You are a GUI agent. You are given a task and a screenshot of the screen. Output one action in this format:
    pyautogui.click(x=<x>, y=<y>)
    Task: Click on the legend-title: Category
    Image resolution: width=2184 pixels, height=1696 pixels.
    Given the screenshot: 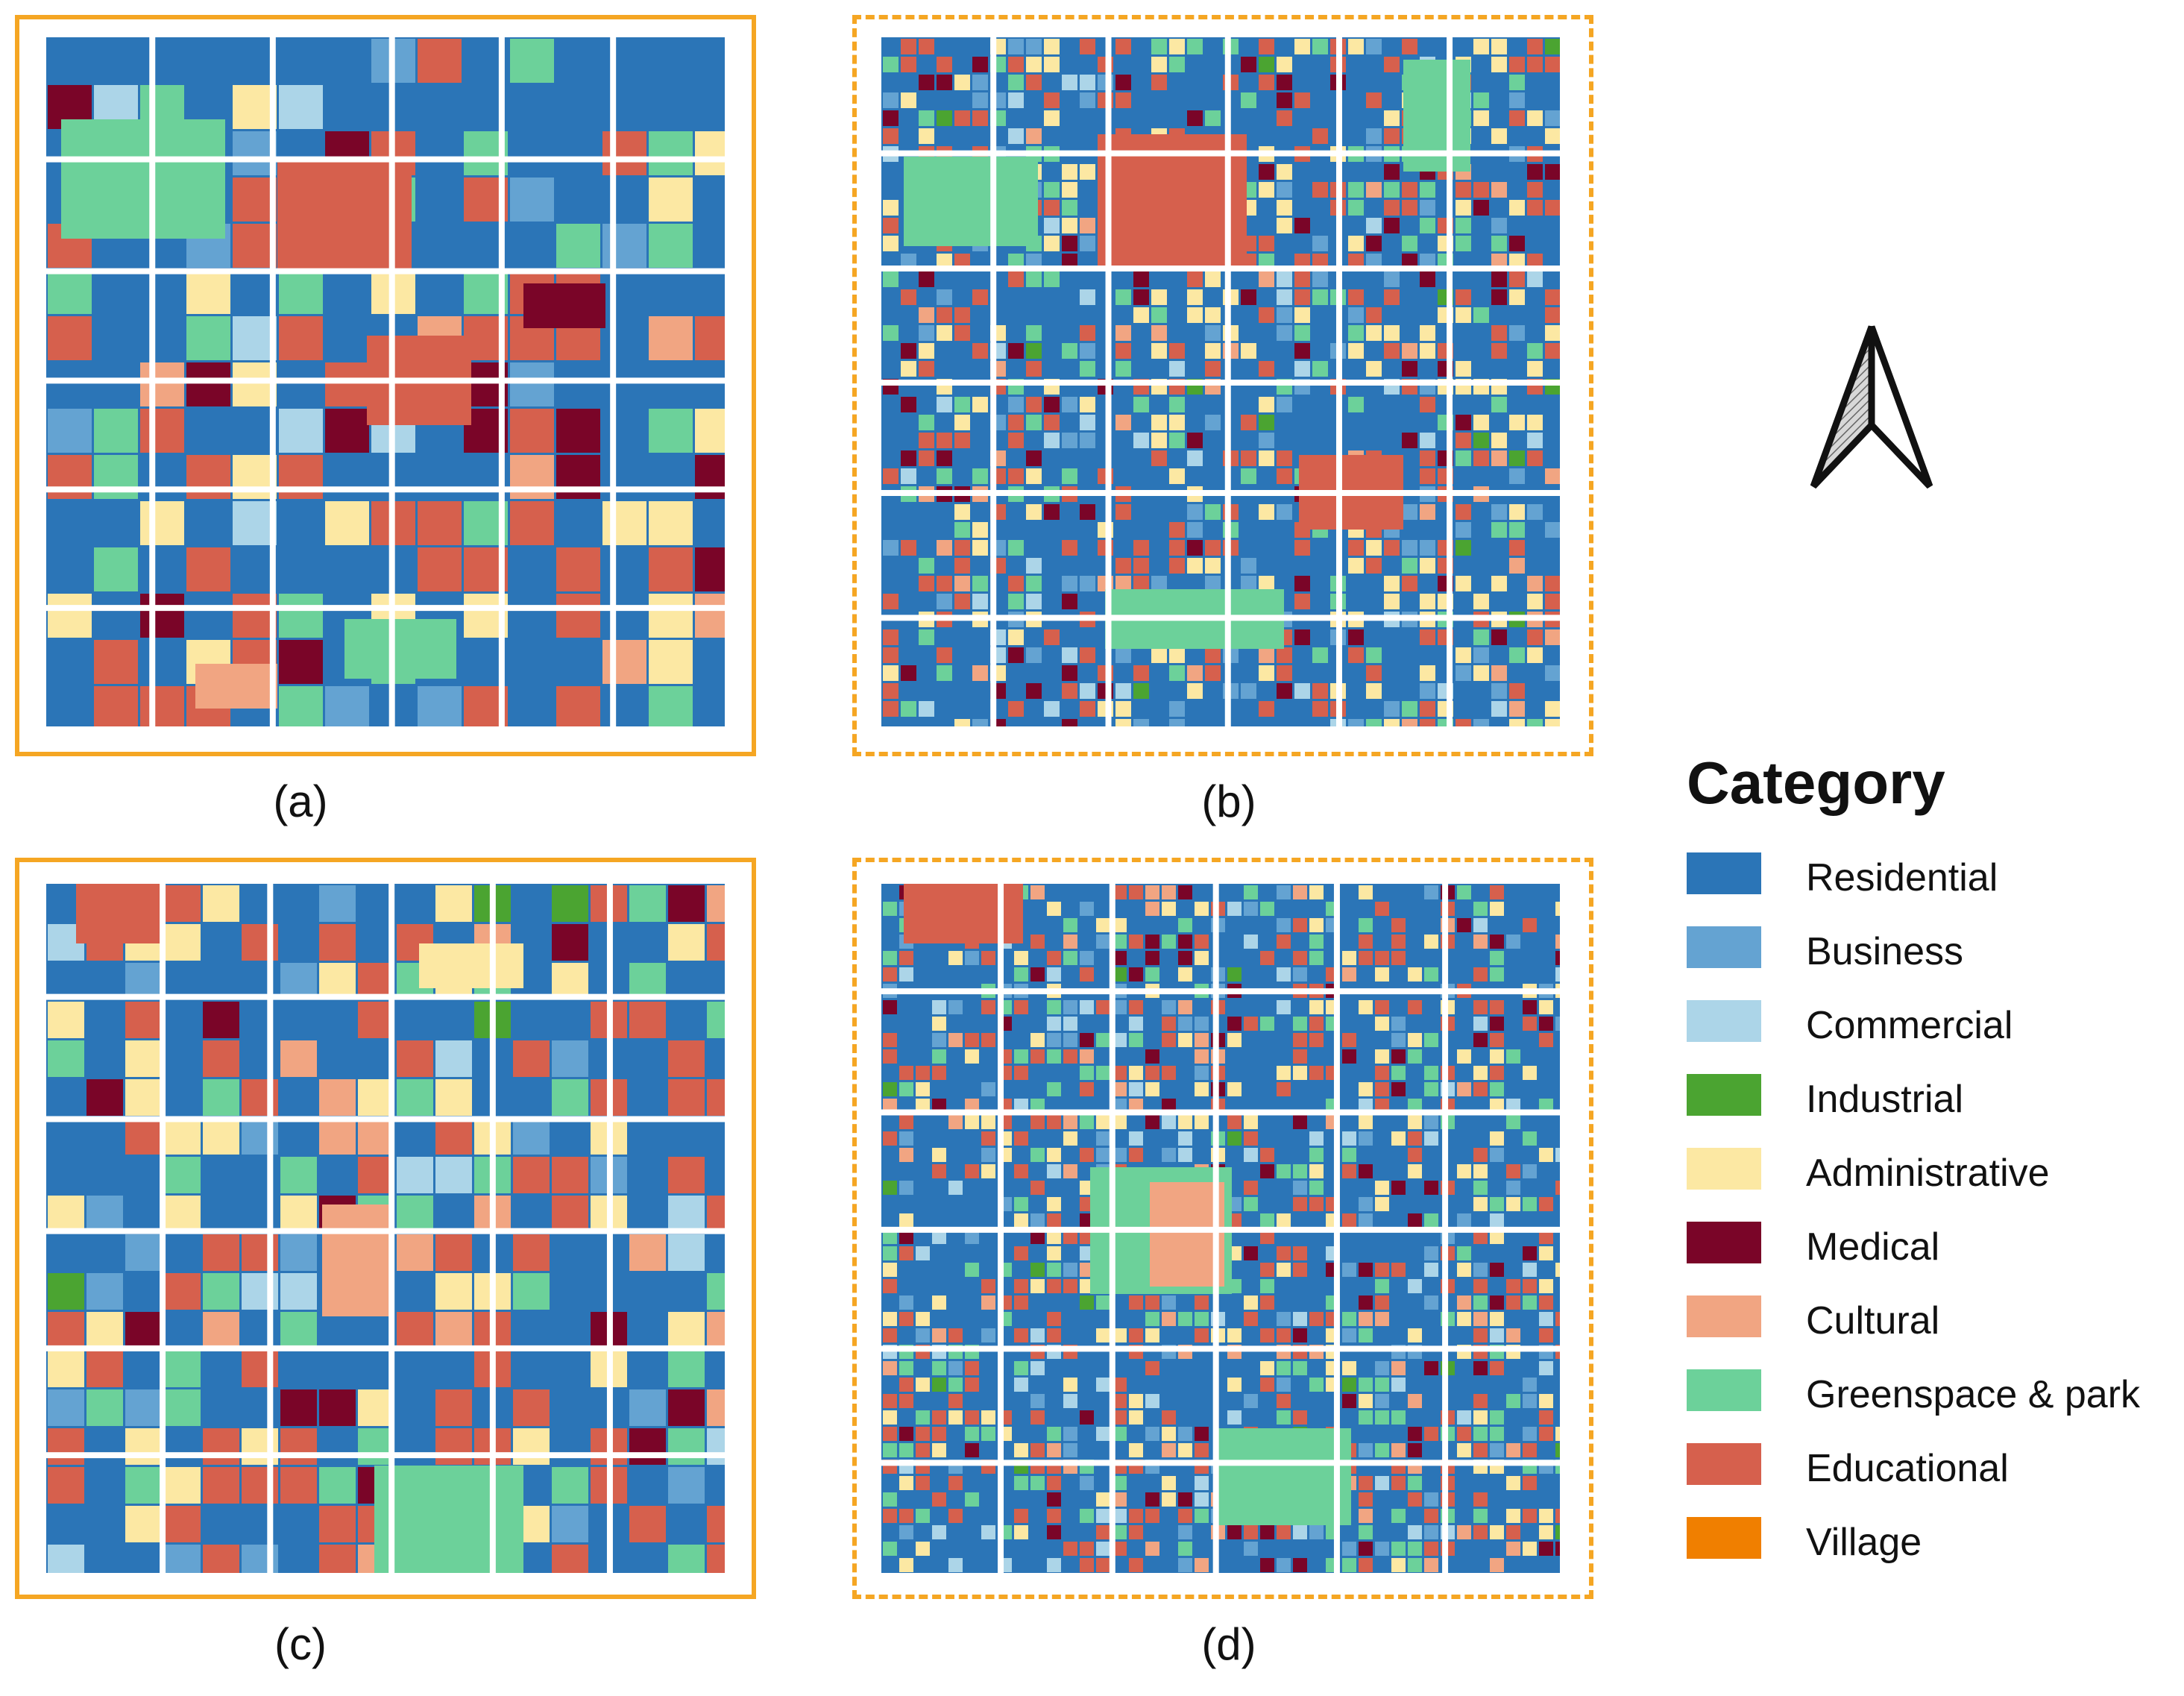 What is the action you would take?
    pyautogui.click(x=1816, y=783)
    